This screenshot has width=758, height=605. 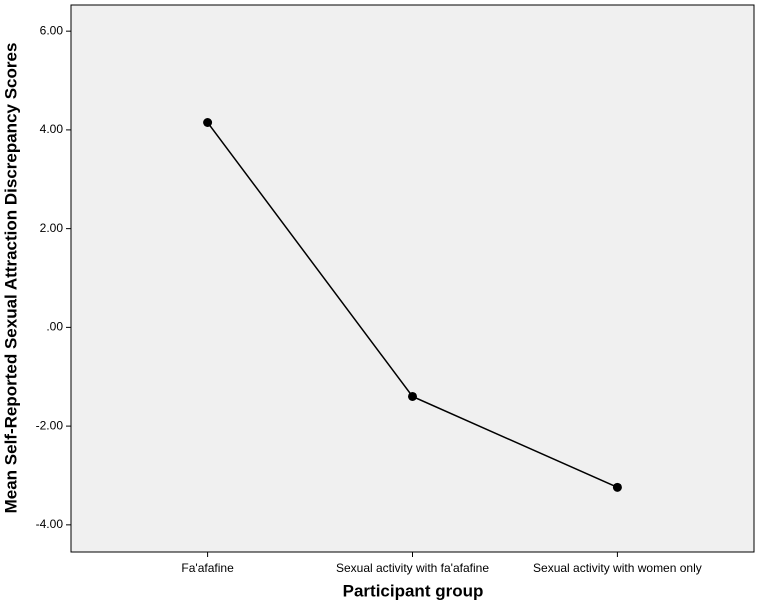 I want to click on x-tick-label: Fa'afafine, so click(x=207, y=568).